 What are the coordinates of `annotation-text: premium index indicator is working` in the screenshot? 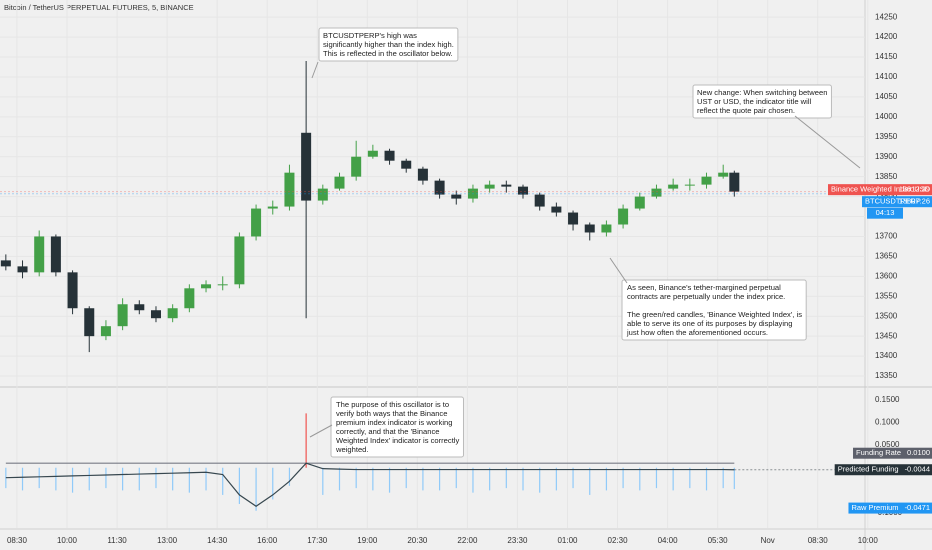 It's located at (394, 422).